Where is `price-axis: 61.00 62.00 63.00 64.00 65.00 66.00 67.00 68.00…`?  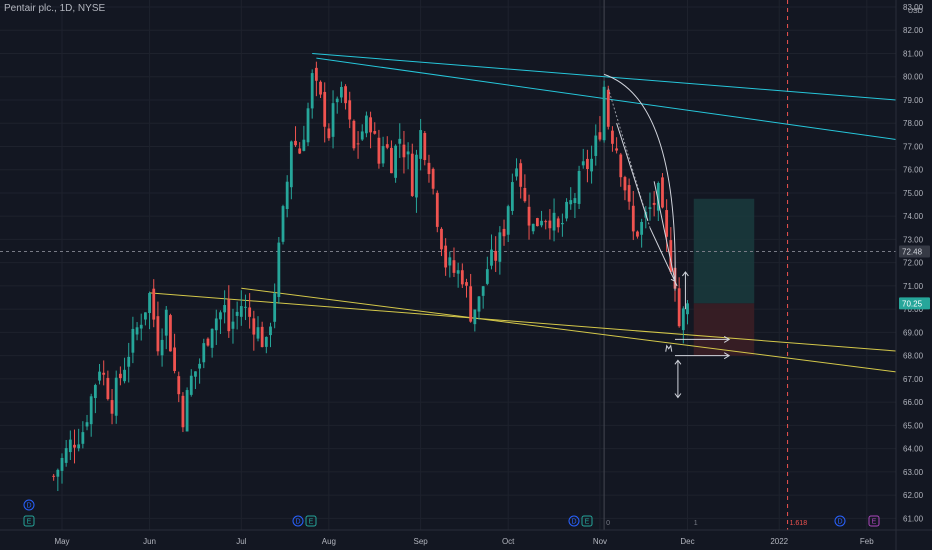
price-axis: 61.00 62.00 63.00 64.00 65.00 66.00 67.00 68.00… is located at coordinates (912, 275).